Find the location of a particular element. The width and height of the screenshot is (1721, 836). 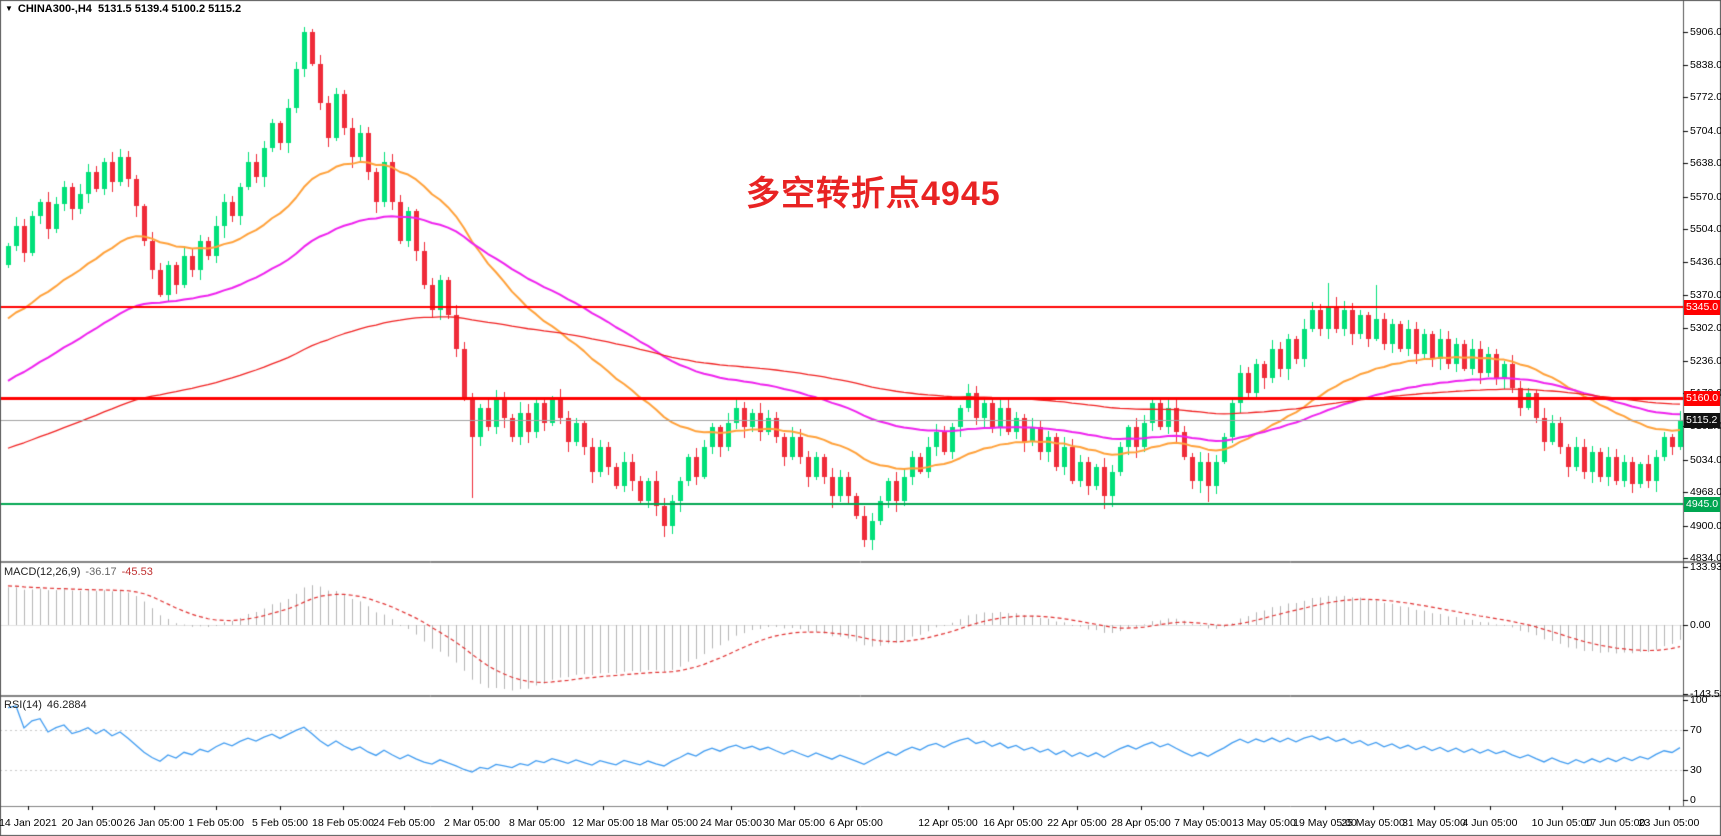

x-axis-label: 2 Mar 05:00 is located at coordinates (472, 823).